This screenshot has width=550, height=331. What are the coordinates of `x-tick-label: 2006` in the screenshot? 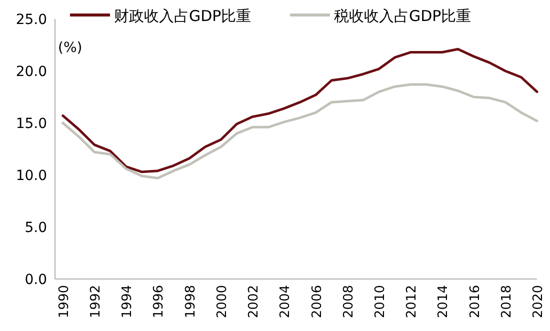 It's located at (317, 301).